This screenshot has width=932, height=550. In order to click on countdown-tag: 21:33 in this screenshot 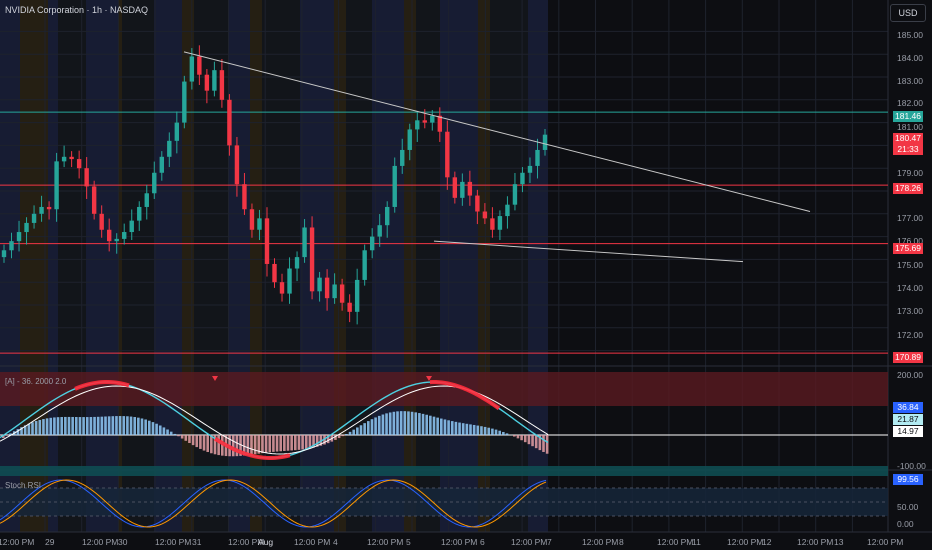, I will do `click(908, 149)`.